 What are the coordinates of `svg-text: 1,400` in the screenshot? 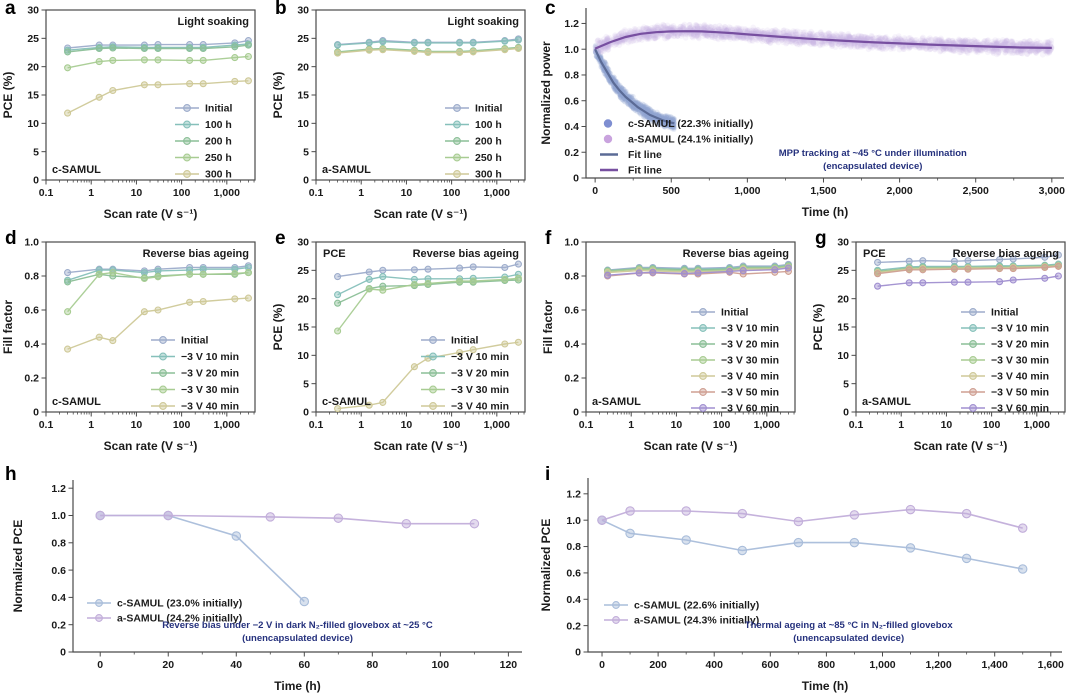 It's located at (995, 665).